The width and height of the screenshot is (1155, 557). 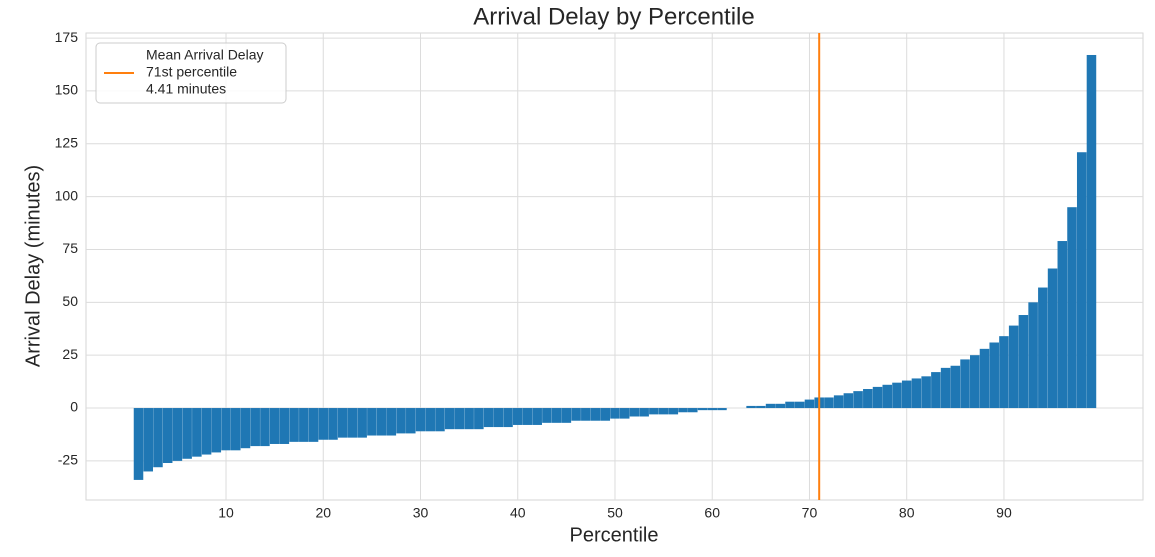 What do you see at coordinates (907, 513) in the screenshot?
I see `x-tick-label: 80` at bounding box center [907, 513].